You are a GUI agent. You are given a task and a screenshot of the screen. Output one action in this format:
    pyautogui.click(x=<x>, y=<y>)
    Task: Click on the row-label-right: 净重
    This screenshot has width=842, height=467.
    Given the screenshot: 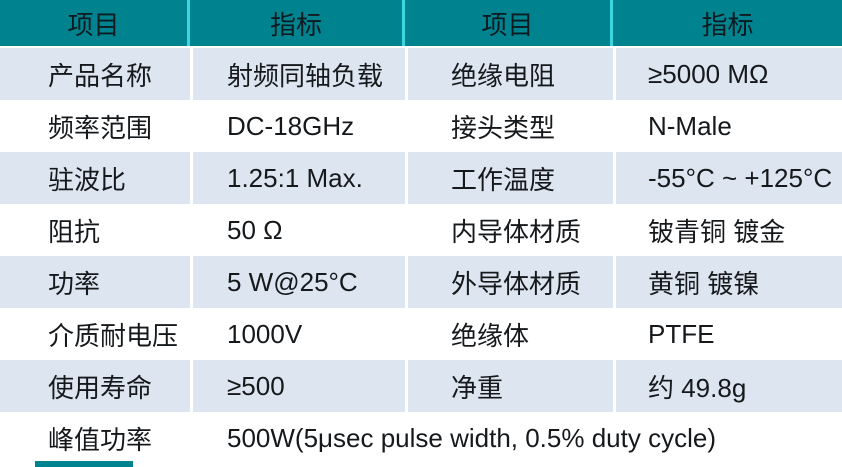 What is the action you would take?
    pyautogui.click(x=509, y=386)
    